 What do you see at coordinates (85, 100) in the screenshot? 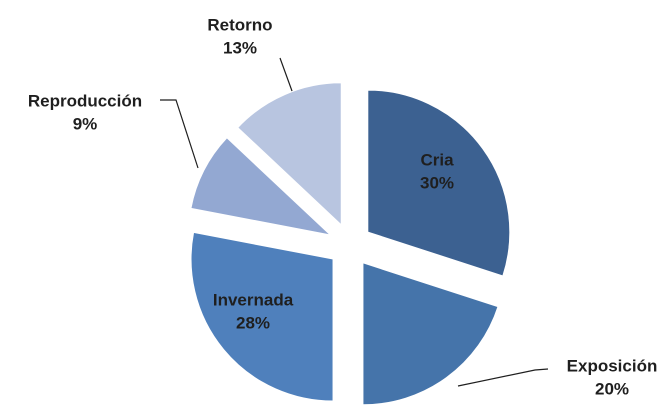
I see `slice-label: Reproducción` at bounding box center [85, 100].